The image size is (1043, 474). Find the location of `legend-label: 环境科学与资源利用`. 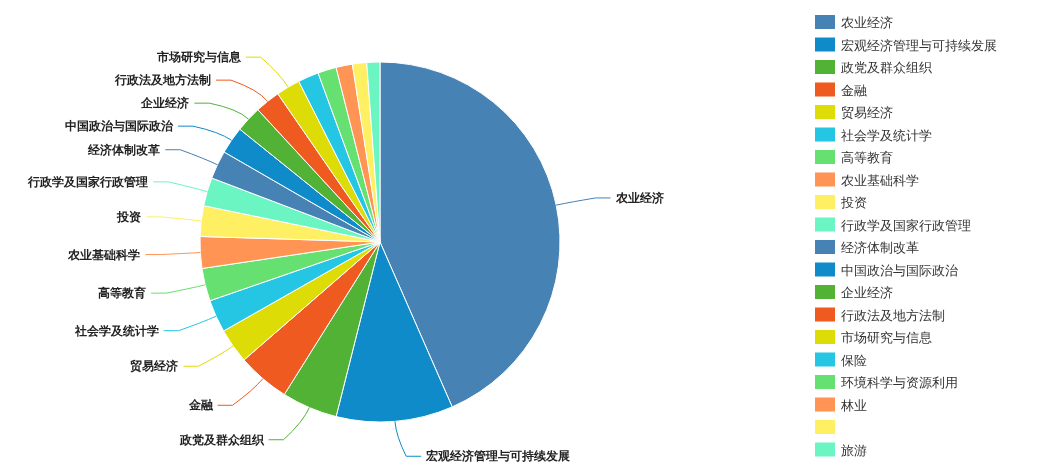

legend-label: 环境科学与资源利用 is located at coordinates (899, 382).